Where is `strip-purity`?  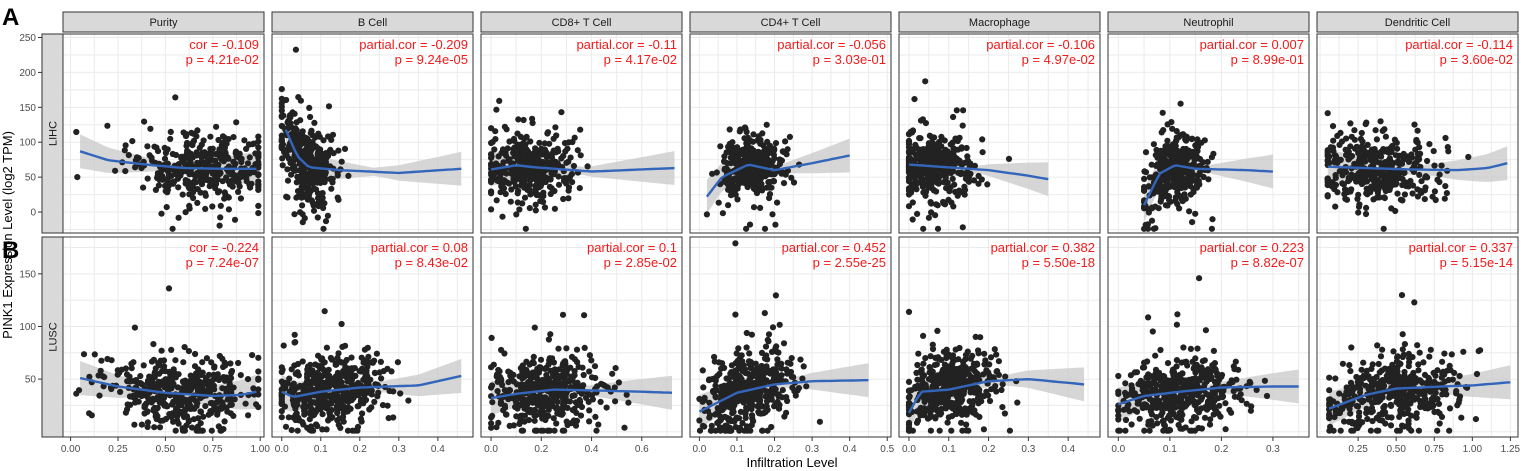
strip-purity is located at coordinates (163, 22).